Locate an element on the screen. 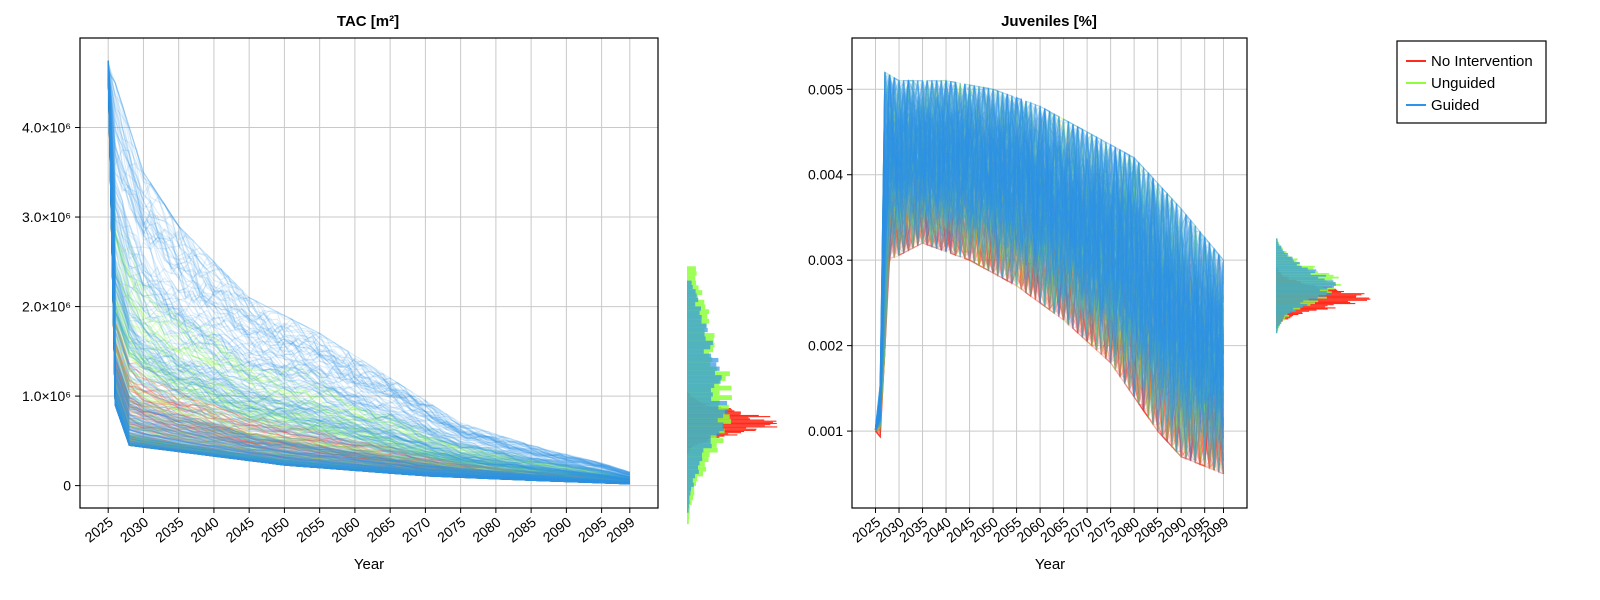 The width and height of the screenshot is (1600, 600). y-tick-label: 0.001 is located at coordinates (825, 431).